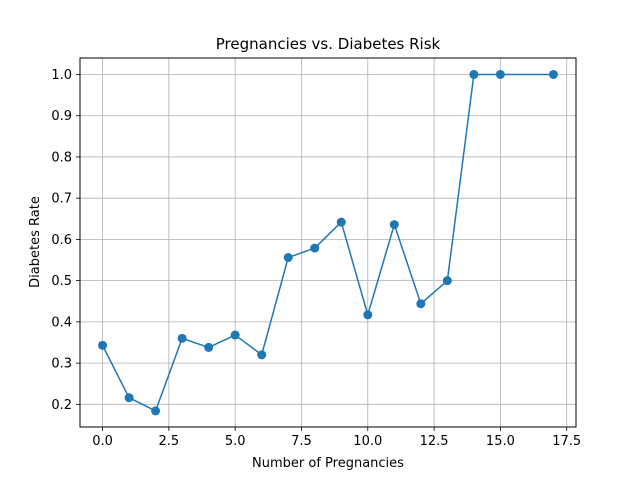 The width and height of the screenshot is (640, 480). What do you see at coordinates (102, 441) in the screenshot?
I see `x-tick-label: 0.0` at bounding box center [102, 441].